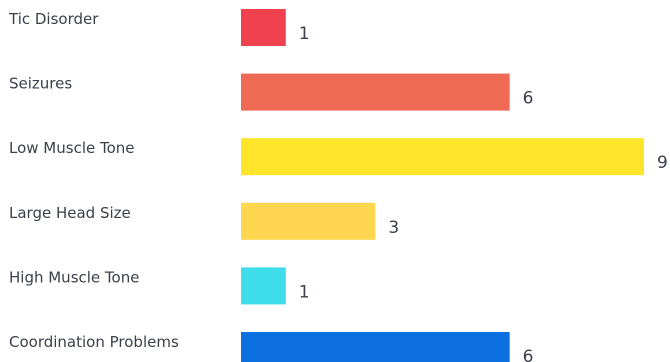  What do you see at coordinates (528, 99) in the screenshot?
I see `value-label-seizures: 6` at bounding box center [528, 99].